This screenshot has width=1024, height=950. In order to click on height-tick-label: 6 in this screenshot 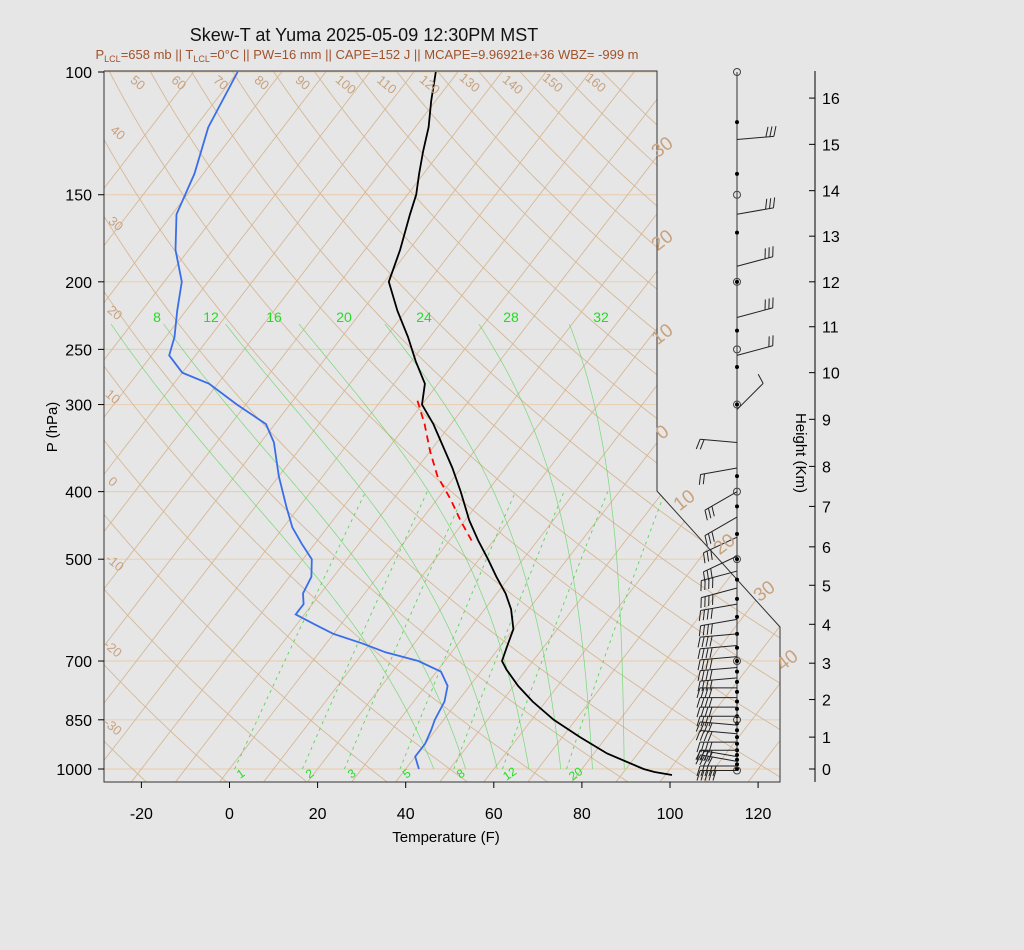, I will do `click(826, 548)`.